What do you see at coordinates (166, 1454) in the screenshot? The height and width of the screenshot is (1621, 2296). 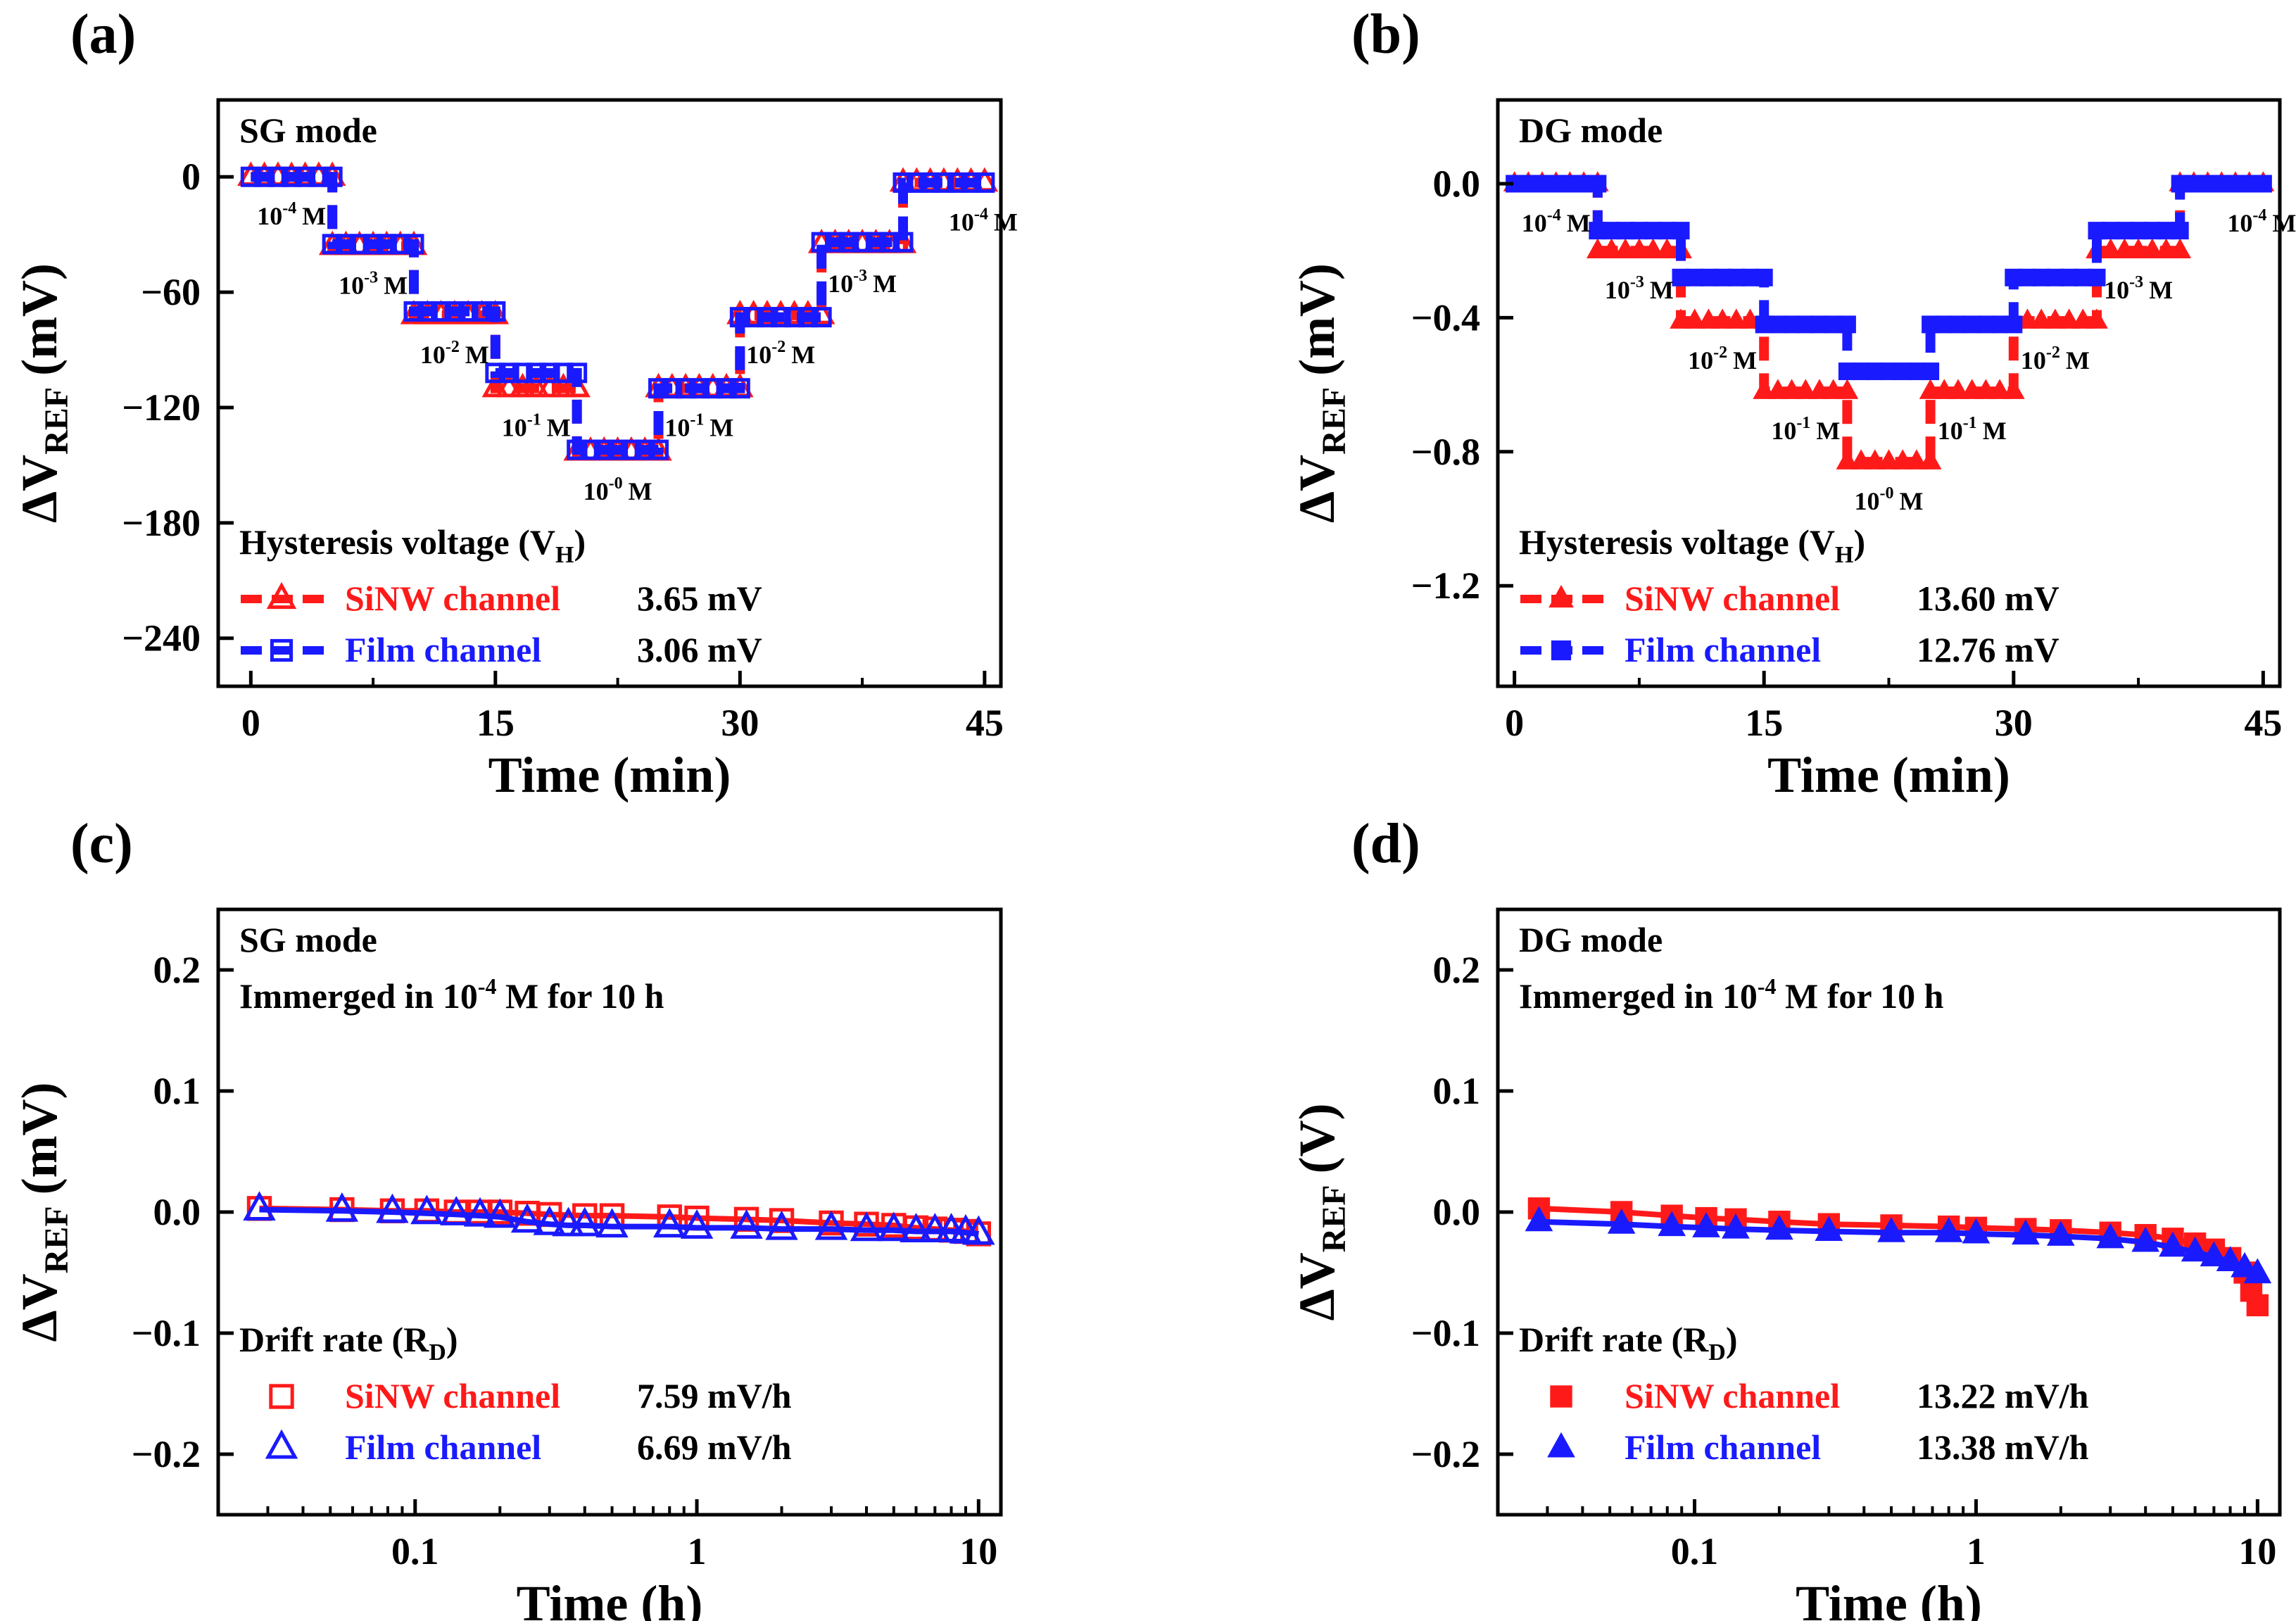 I see `y-tick-label: −0.2` at bounding box center [166, 1454].